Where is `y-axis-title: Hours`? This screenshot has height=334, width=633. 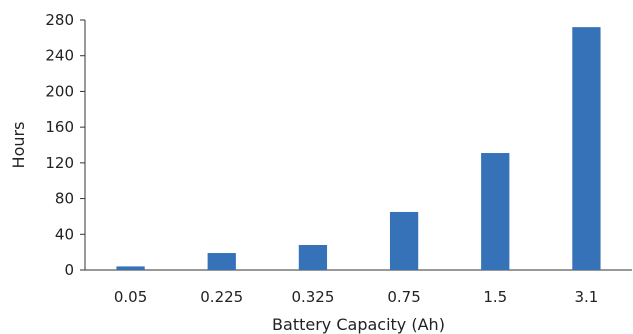
y-axis-title: Hours is located at coordinates (18, 145).